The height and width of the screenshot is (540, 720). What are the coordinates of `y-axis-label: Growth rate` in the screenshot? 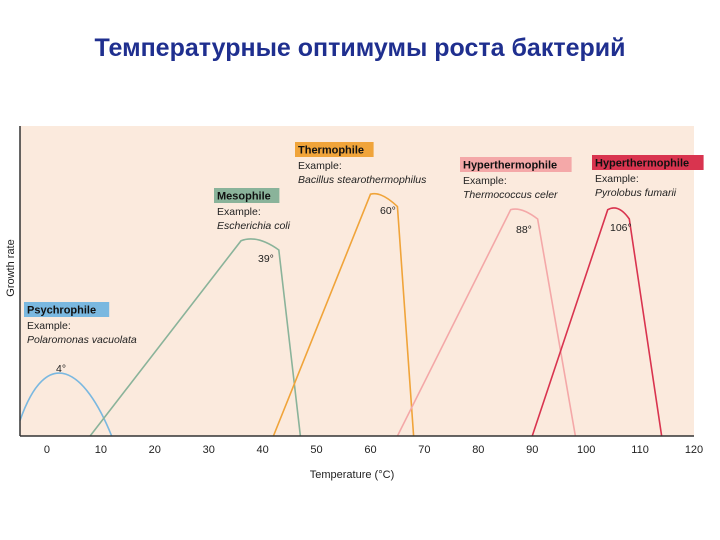 It's located at (11, 267).